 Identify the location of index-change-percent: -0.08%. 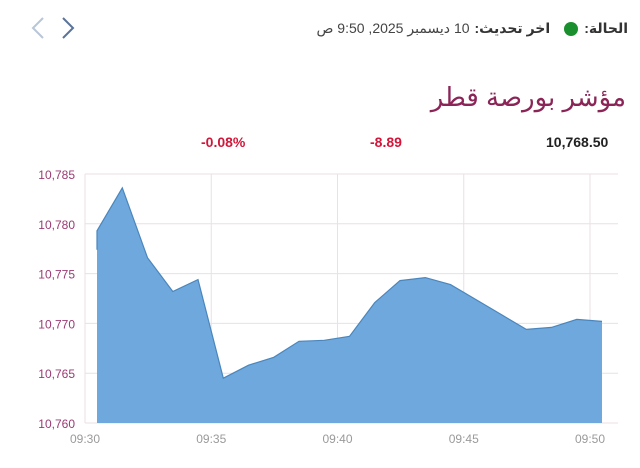
(223, 142).